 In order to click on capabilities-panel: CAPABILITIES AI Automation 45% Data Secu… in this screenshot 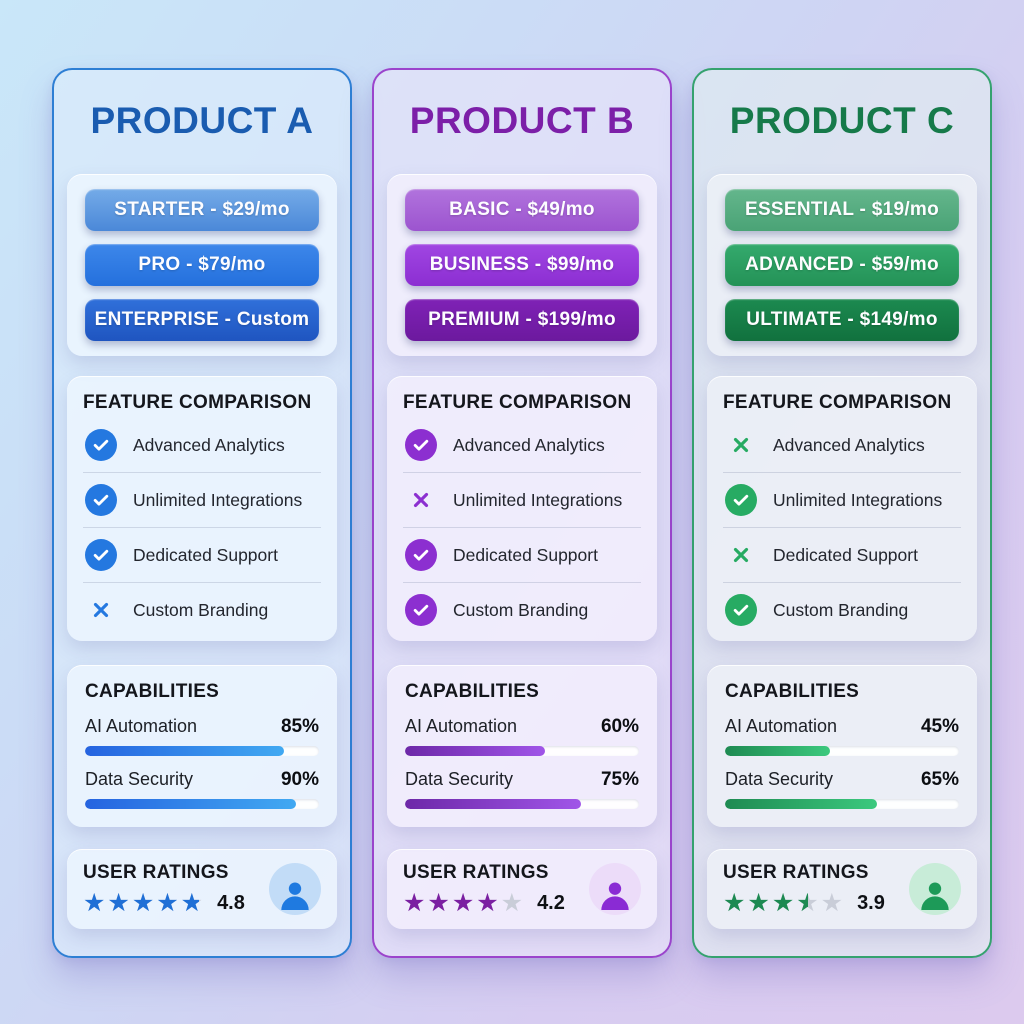, I will do `click(842, 746)`.